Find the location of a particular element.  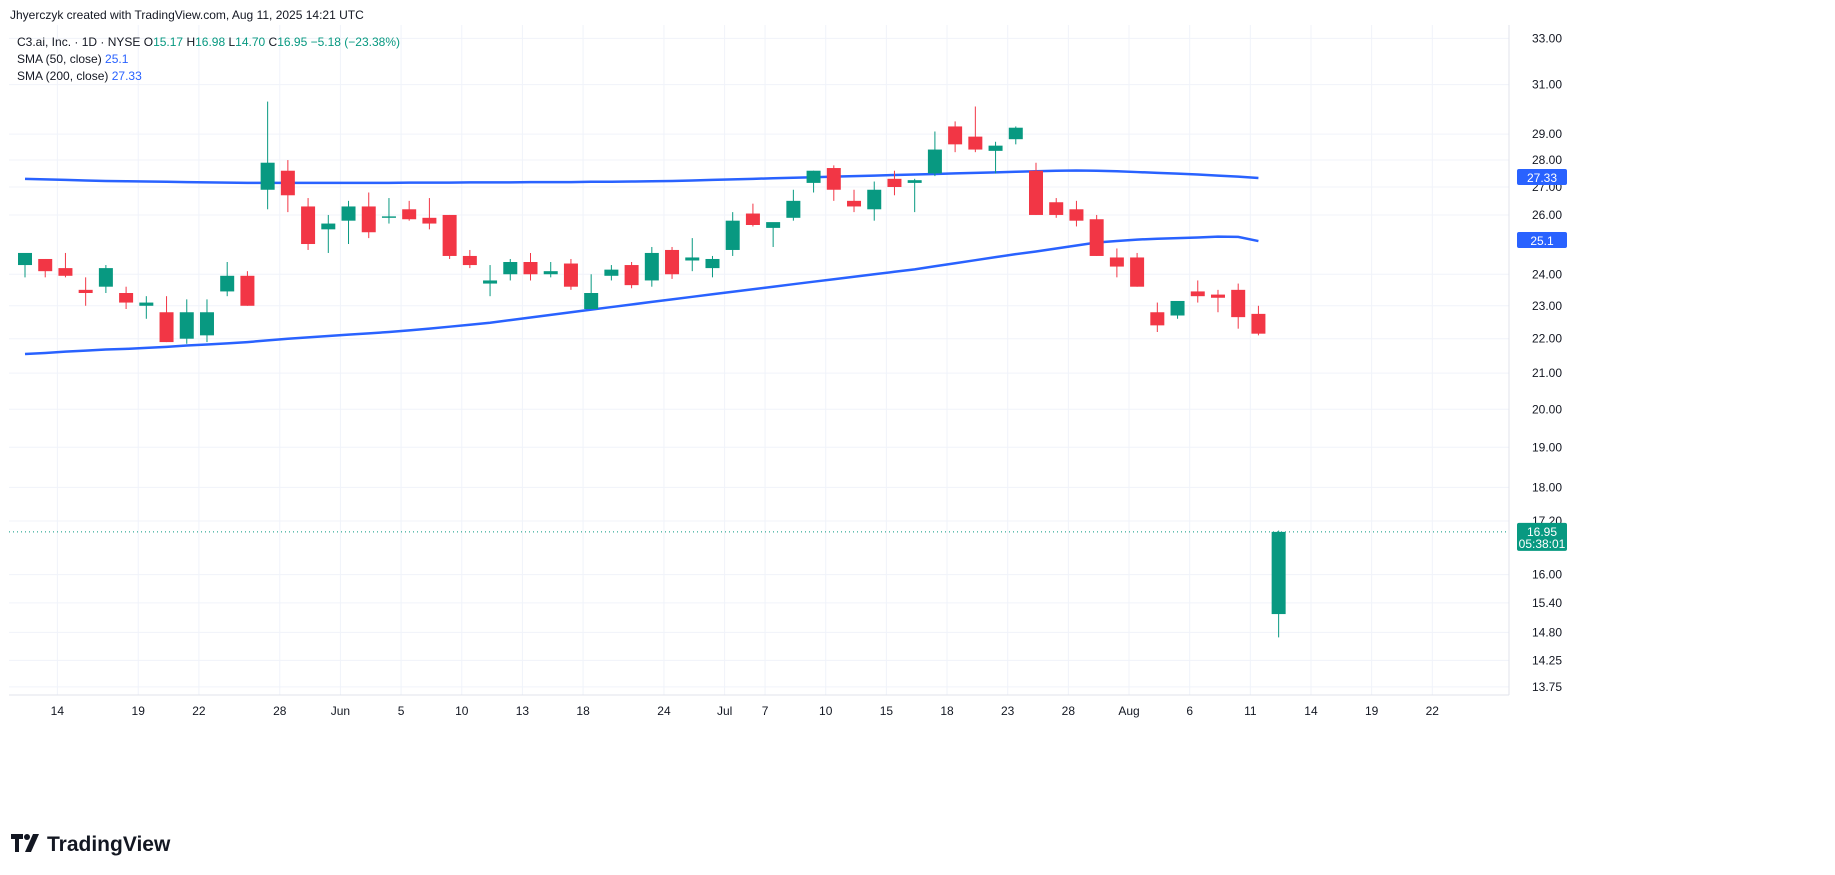

y-tick-label: 13.75 is located at coordinates (1547, 687).